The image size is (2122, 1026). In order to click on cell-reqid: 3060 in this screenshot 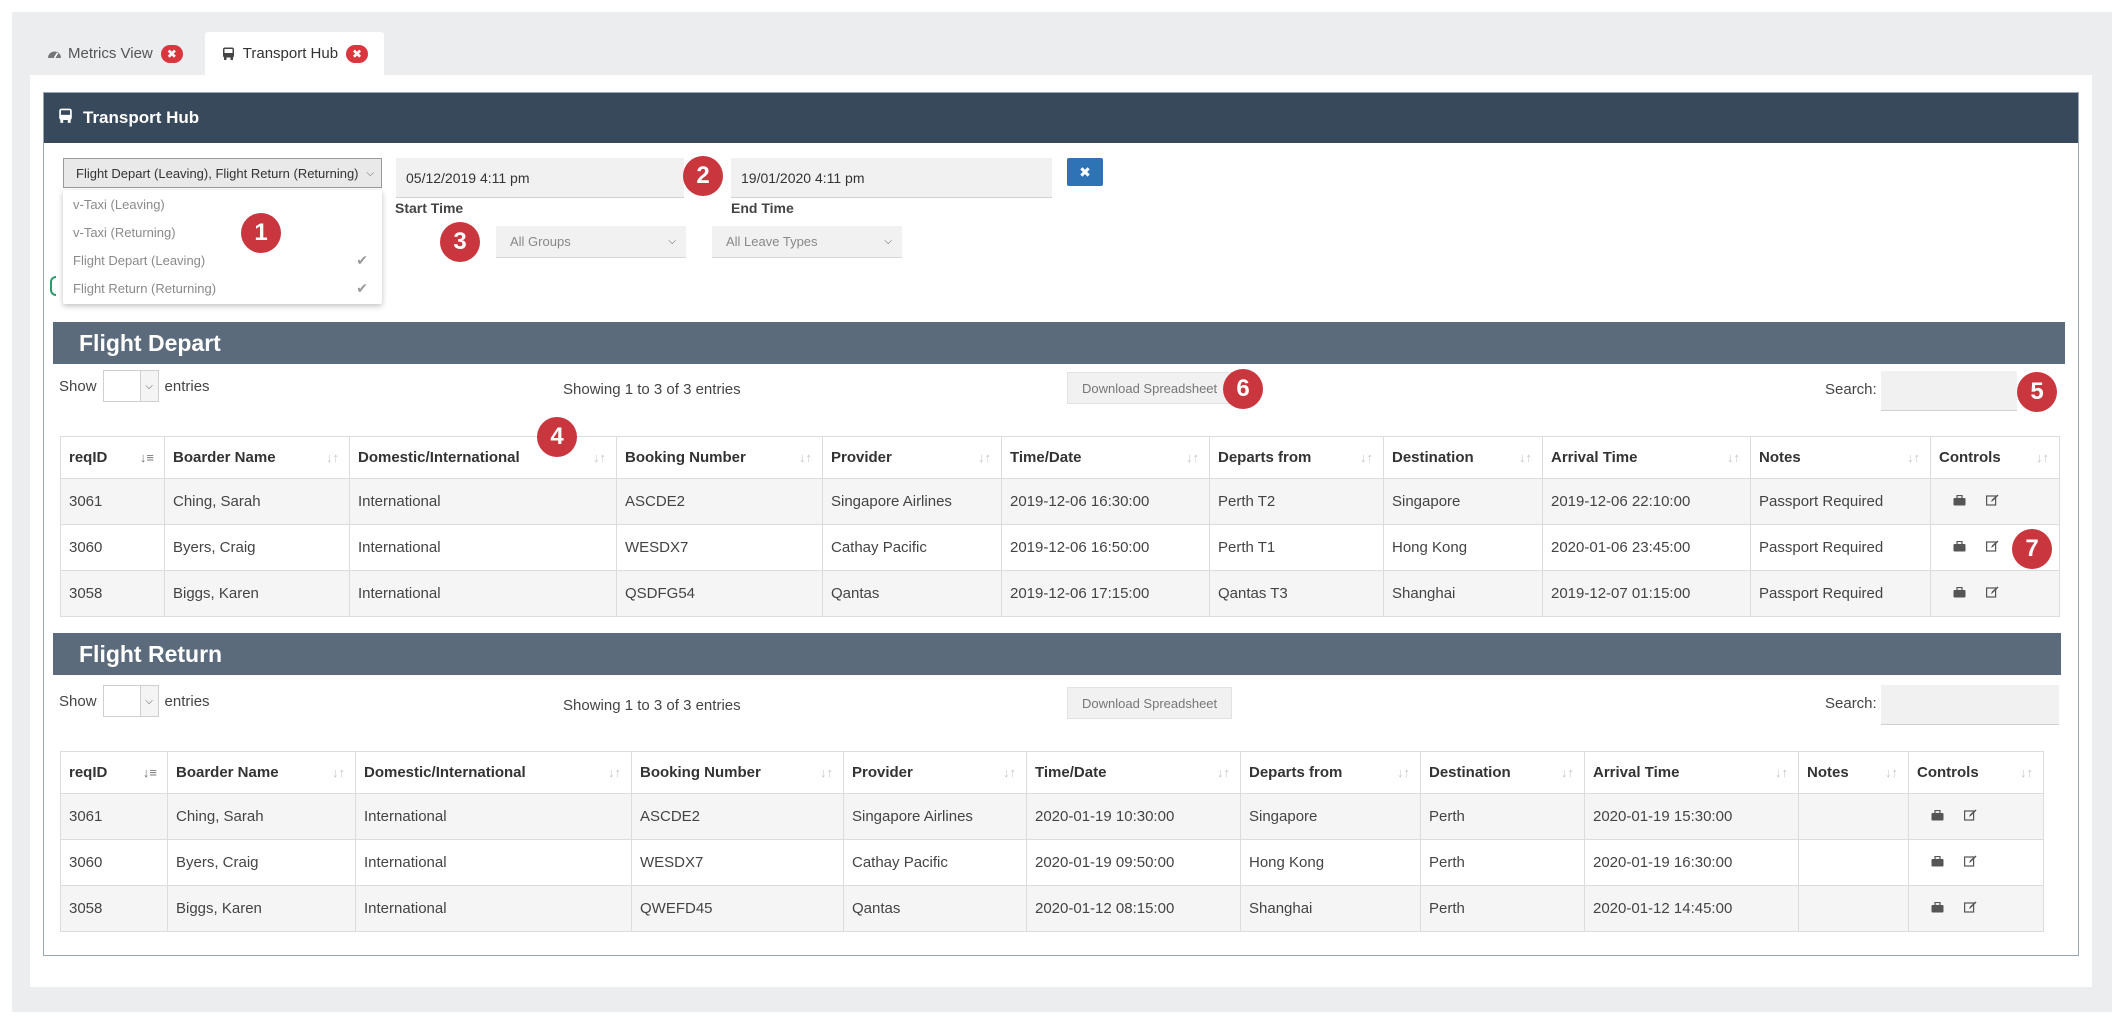, I will do `click(114, 862)`.